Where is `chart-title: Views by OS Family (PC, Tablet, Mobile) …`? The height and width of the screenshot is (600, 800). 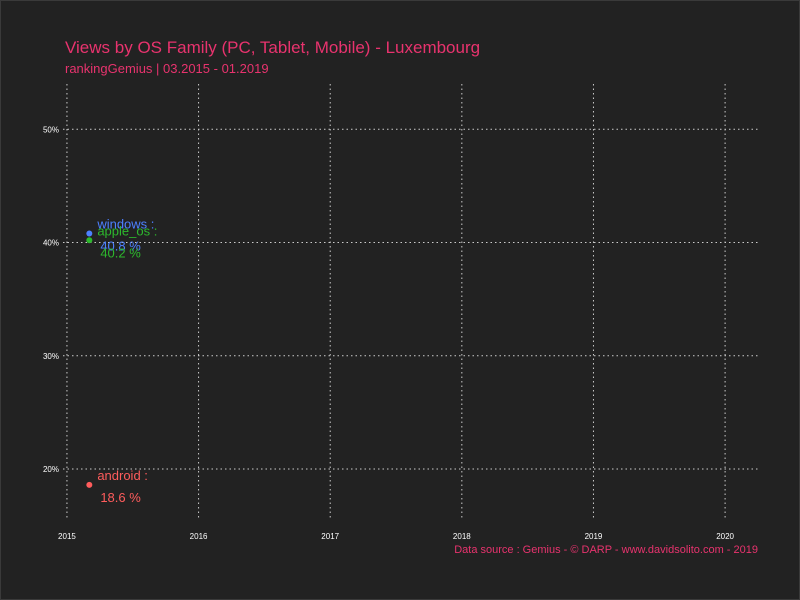
chart-title: Views by OS Family (PC, Tablet, Mobile) … is located at coordinates (273, 47).